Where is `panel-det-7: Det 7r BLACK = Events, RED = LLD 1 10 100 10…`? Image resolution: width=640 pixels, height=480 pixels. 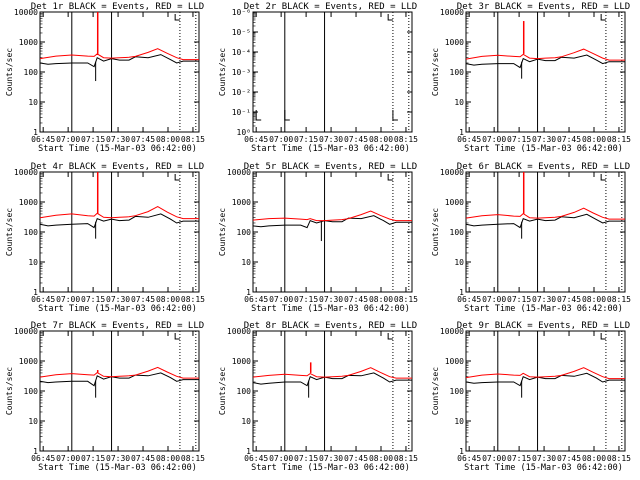
panel-det-7: Det 7r BLACK = Events, RED = LLD 1 10 100 10… is located at coordinates (105, 397).